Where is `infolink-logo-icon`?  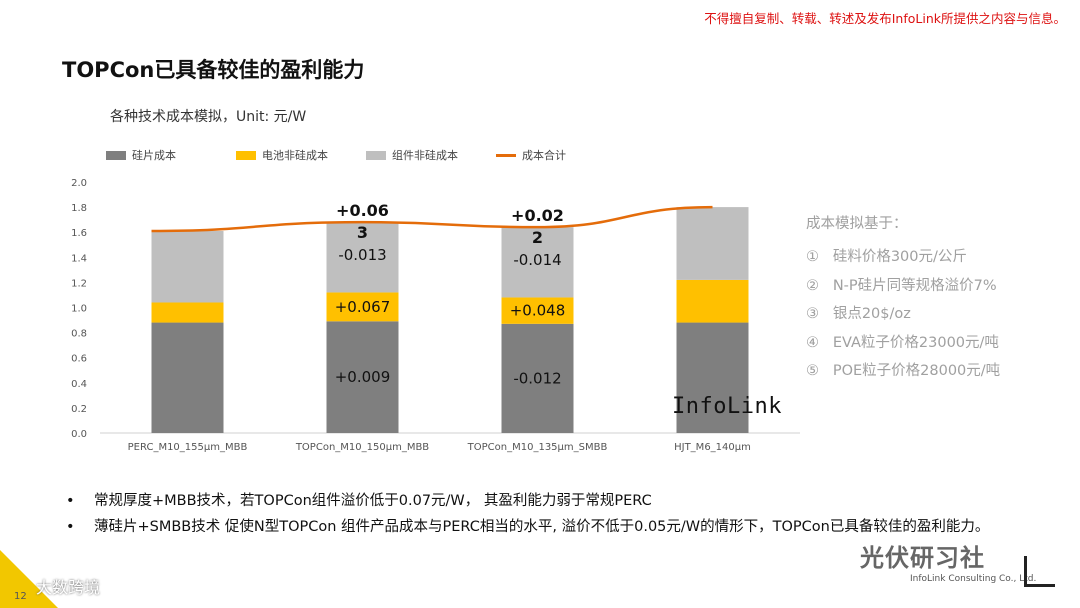 infolink-logo-icon is located at coordinates (1039, 571).